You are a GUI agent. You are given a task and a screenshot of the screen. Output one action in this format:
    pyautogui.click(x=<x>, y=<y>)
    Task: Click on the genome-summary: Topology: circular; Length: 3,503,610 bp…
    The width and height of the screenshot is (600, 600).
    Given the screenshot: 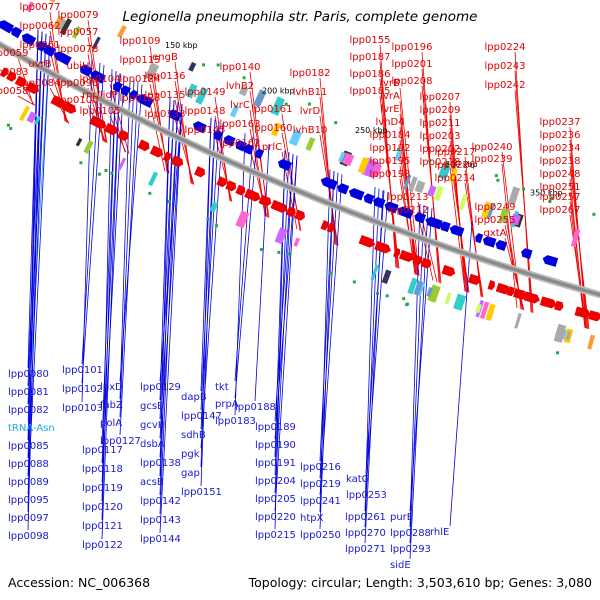 What is the action you would take?
    pyautogui.click(x=420, y=582)
    